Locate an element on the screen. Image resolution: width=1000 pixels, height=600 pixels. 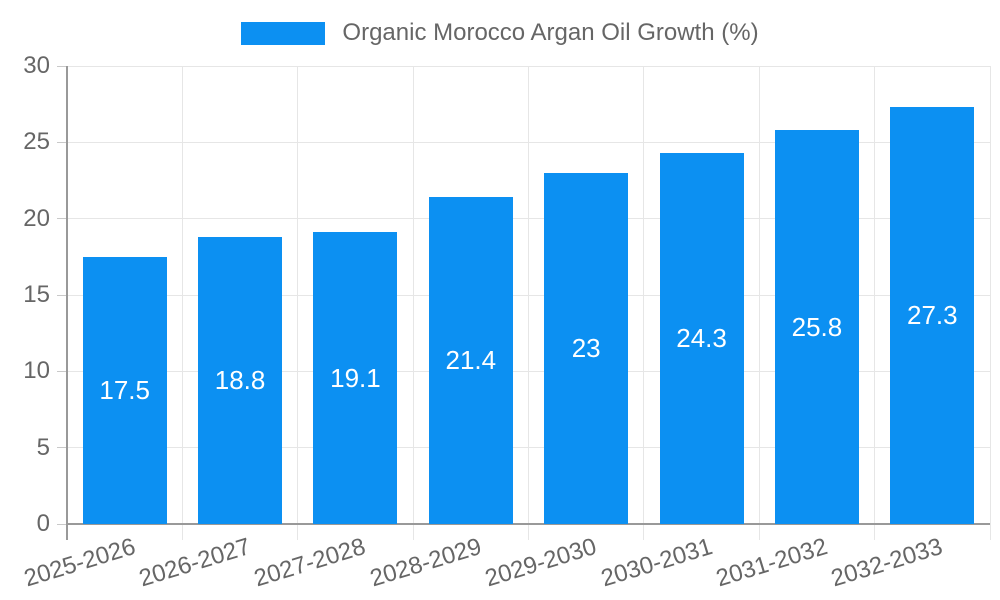
y-axis-label: 10 is located at coordinates (36, 371).